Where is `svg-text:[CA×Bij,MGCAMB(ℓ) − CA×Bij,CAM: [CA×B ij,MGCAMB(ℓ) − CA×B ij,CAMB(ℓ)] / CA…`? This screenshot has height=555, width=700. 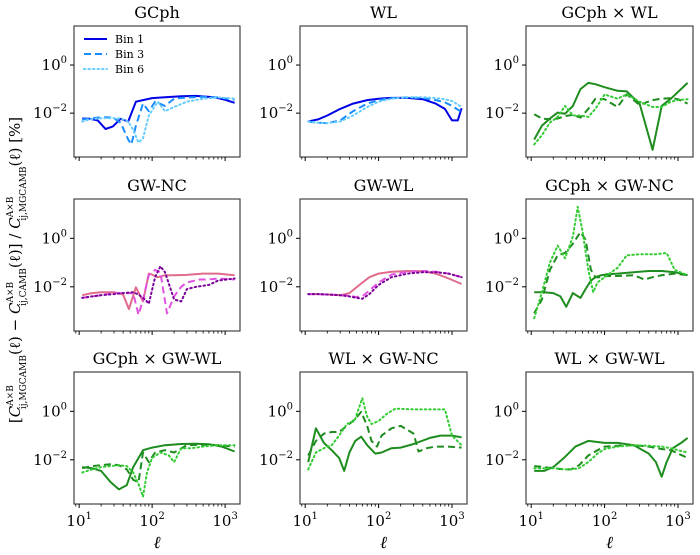
svg-text:[CA×Bij,MGCAMB(ℓ) − CA×Bij,CAM: [CA×B ij,MGCAMB(ℓ) − CA×B ij,CAMB(ℓ)] / CA… is located at coordinates (17, 270).